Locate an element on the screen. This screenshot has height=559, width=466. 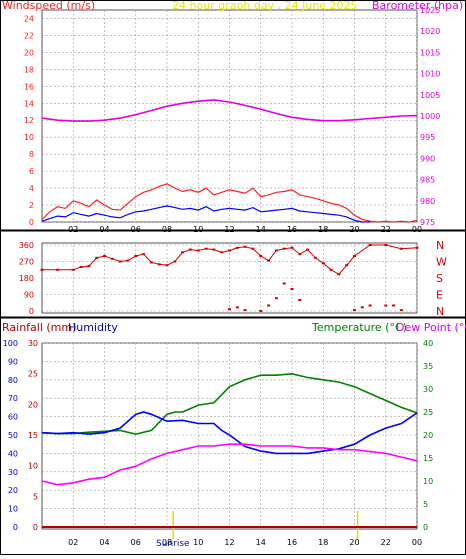
baro-y-tick: 1025 is located at coordinates (430, 10).